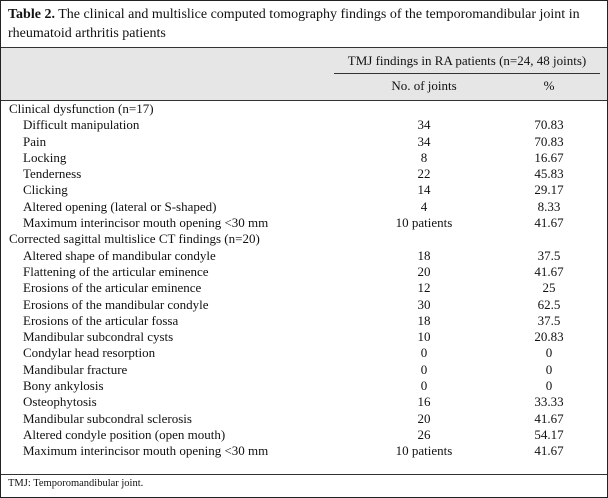 The width and height of the screenshot is (608, 498). Describe the element at coordinates (304, 353) in the screenshot. I see `table-row: Condylar head resorption 0 0` at that location.